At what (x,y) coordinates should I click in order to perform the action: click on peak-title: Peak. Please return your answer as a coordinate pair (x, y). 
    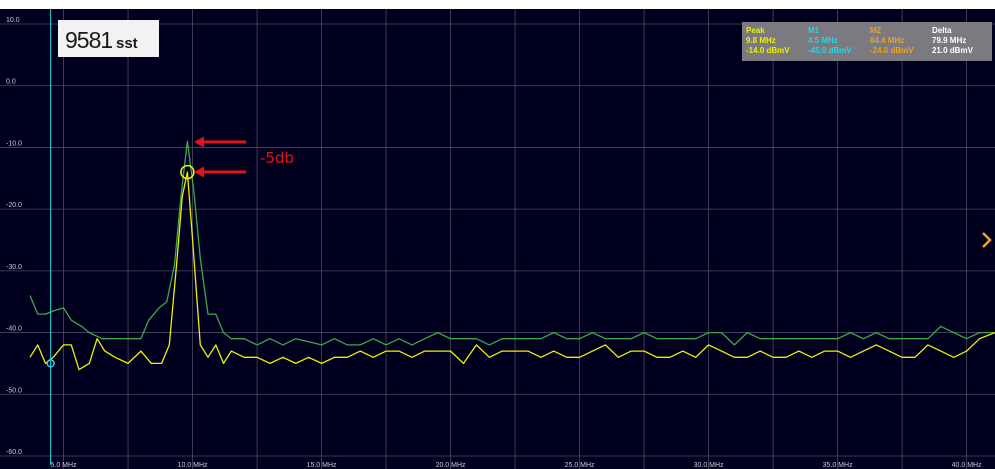
    Looking at the image, I should click on (755, 30).